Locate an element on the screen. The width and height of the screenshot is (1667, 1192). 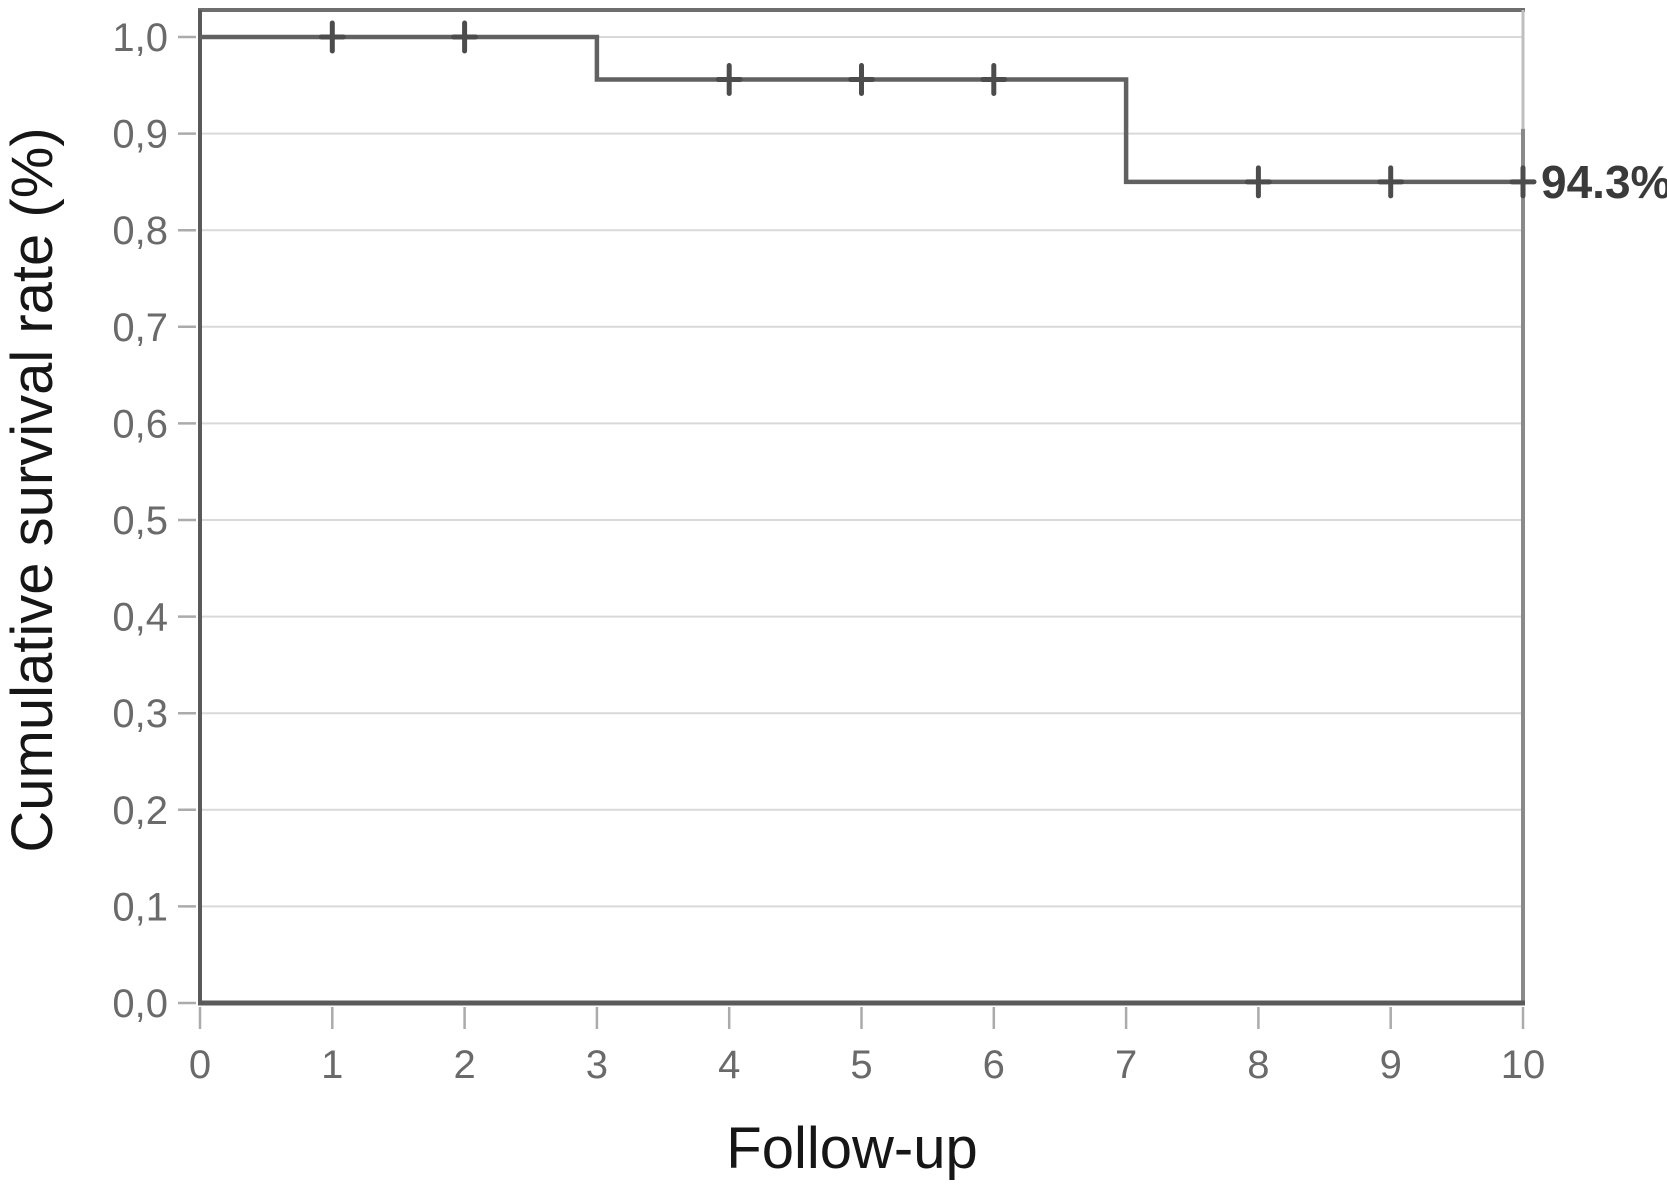
censor-marks is located at coordinates (927, 109).